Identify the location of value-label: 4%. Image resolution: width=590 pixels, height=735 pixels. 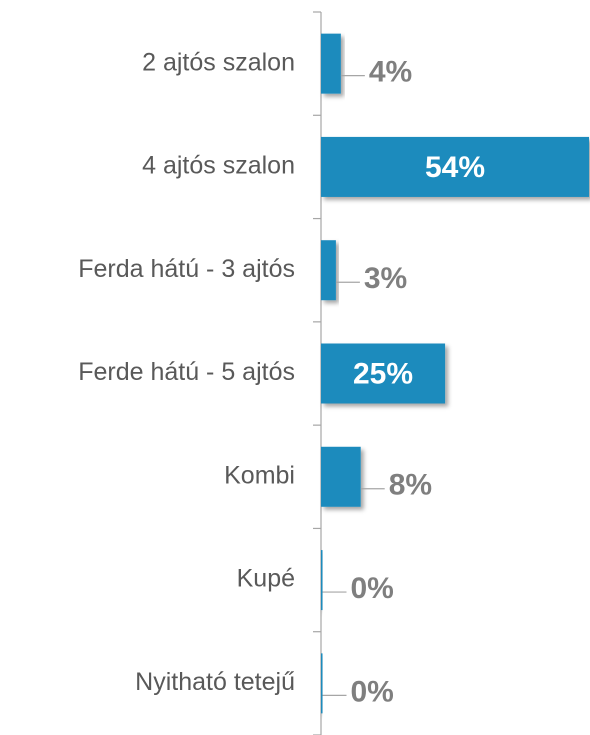
(390, 72).